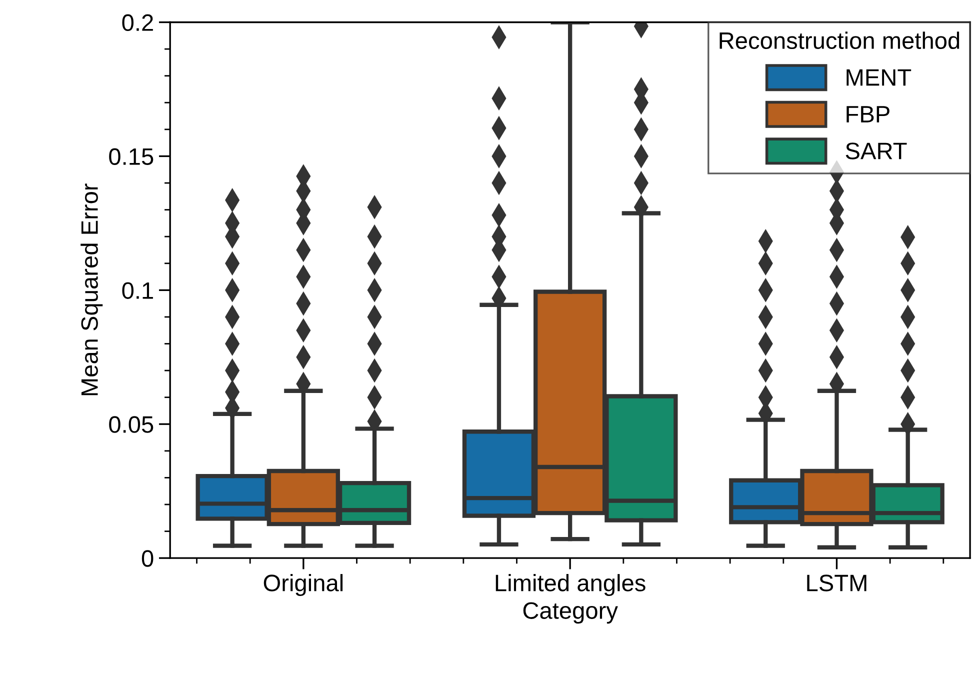  Describe the element at coordinates (840, 41) in the screenshot. I see `legend-title: Reconstruction method` at that location.